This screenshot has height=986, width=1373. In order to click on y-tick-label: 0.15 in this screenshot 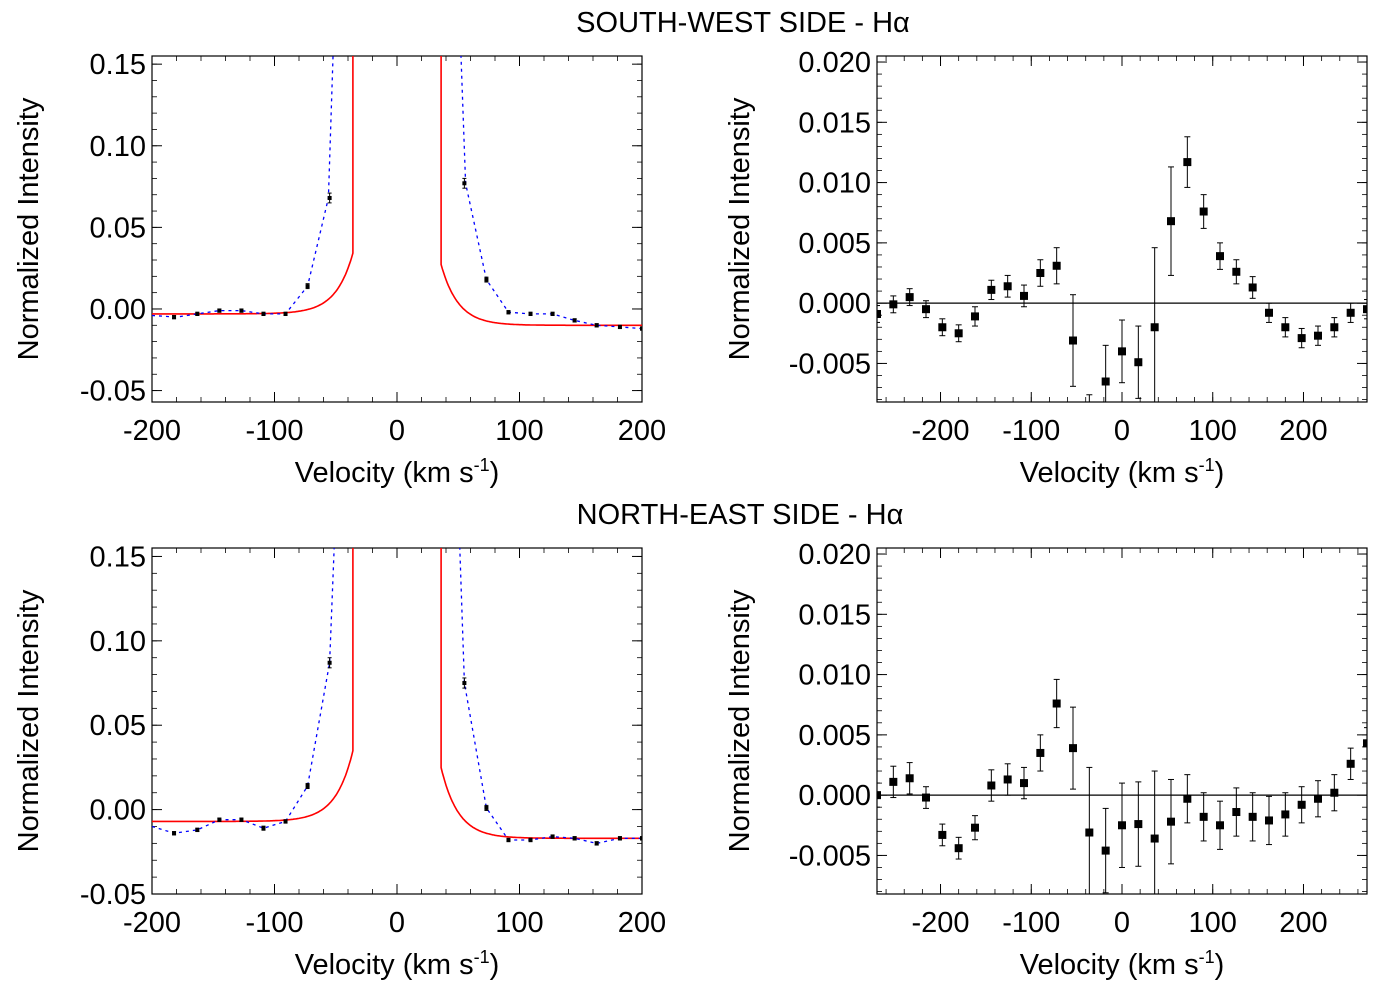, I will do `click(118, 557)`.